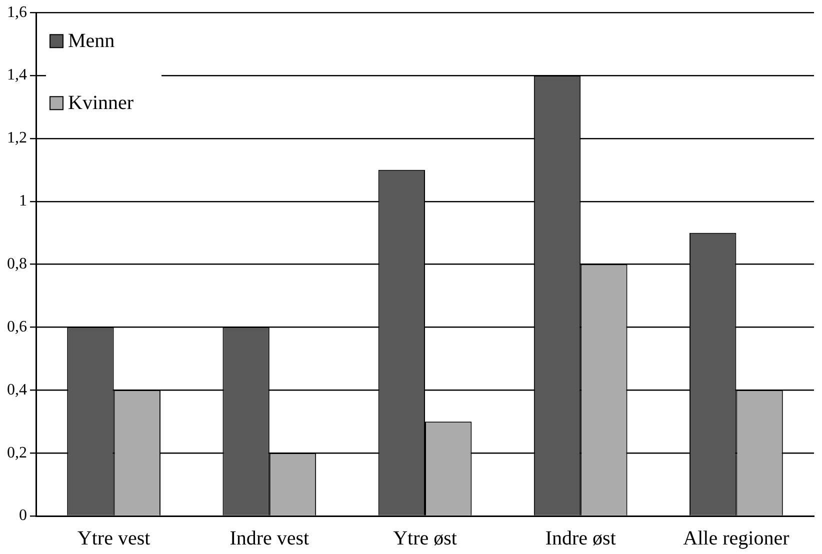  Describe the element at coordinates (23, 201) in the screenshot. I see `y-tick-label: 1` at that location.